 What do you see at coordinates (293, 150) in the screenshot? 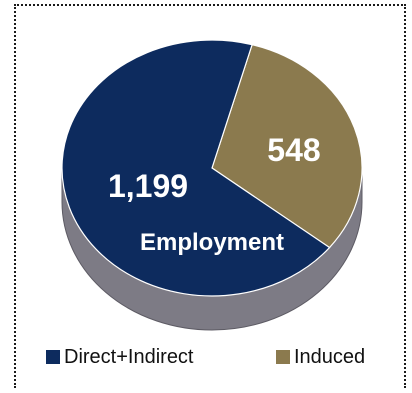
I see `slice-value-label-induced: 548` at bounding box center [293, 150].